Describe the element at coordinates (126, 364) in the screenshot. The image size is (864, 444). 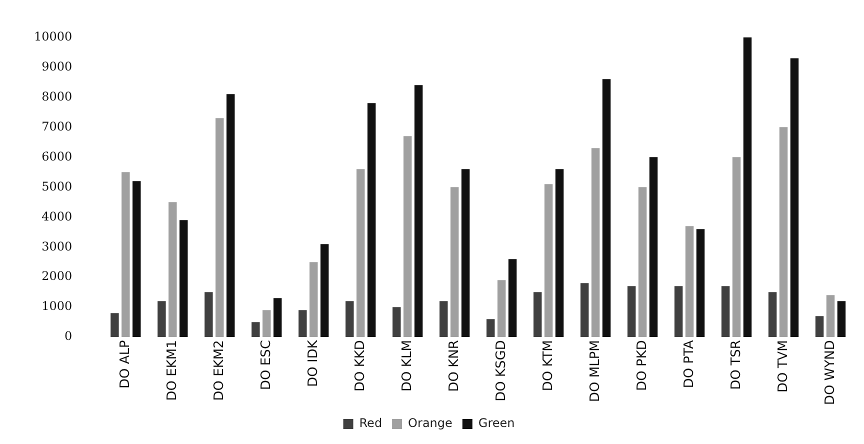
I see `x-tick-label: DO ALP` at that location.